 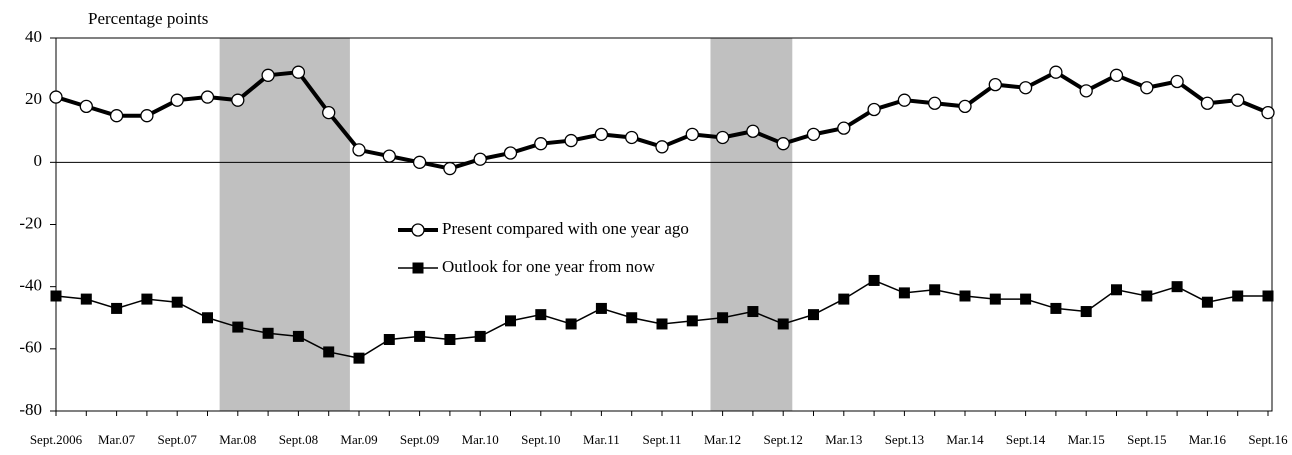 What do you see at coordinates (148, 18) in the screenshot?
I see `y-axis-label: Percentage points` at bounding box center [148, 18].